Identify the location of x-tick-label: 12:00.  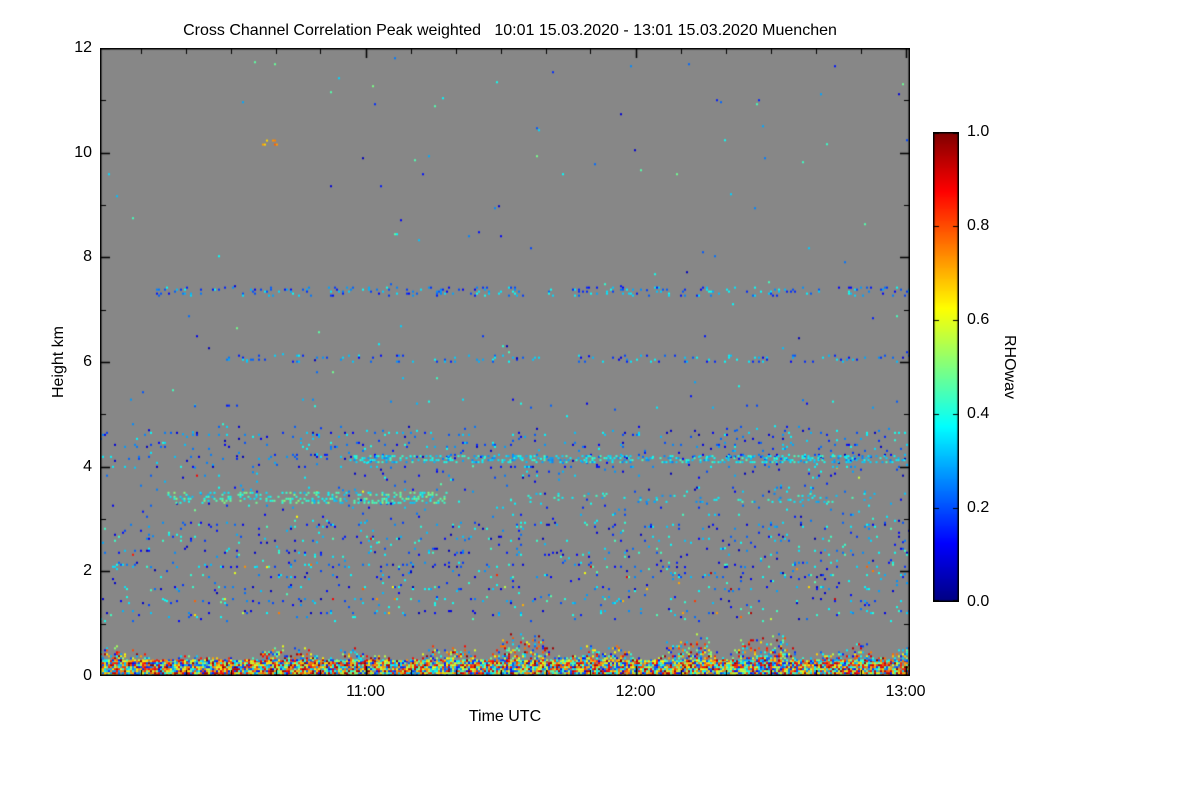
(635, 691).